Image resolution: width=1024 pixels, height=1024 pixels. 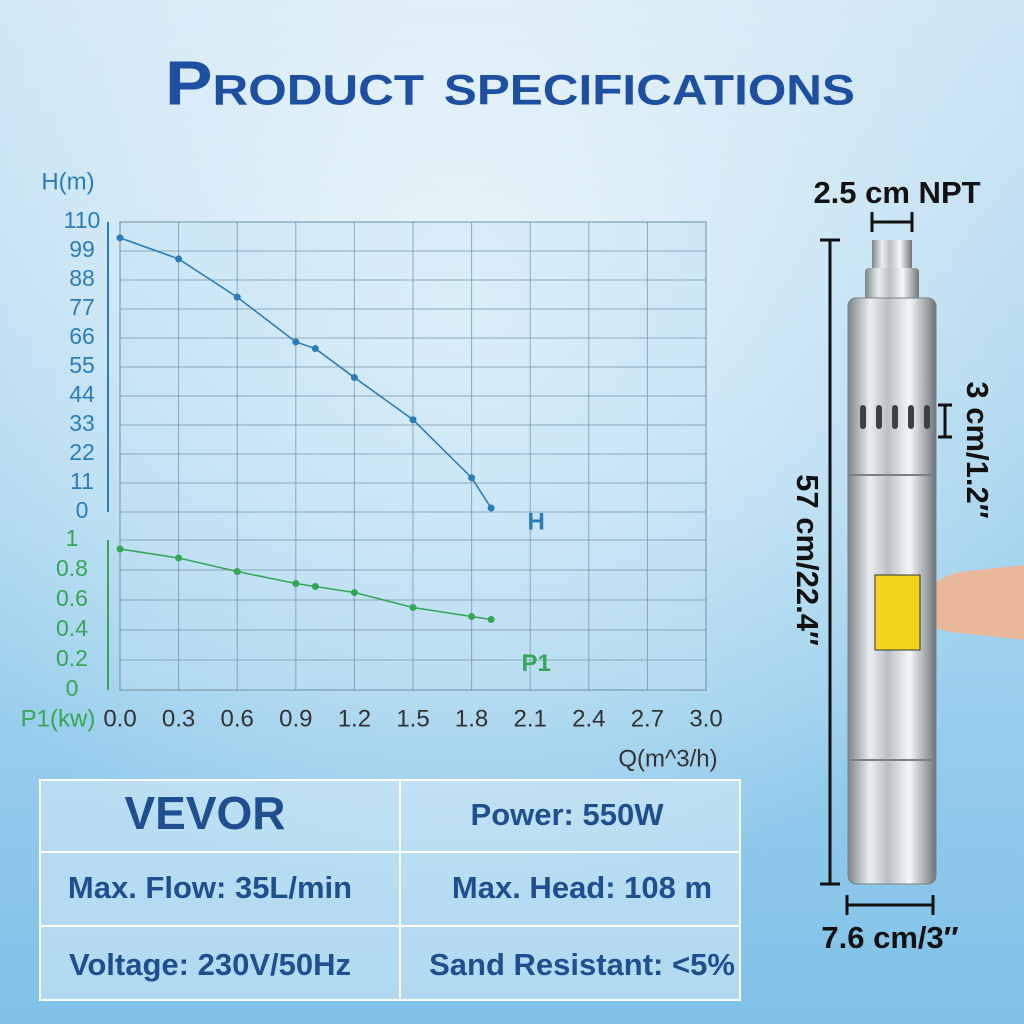 What do you see at coordinates (889, 937) in the screenshot?
I see `dimension-label: 7.6 cm/3″` at bounding box center [889, 937].